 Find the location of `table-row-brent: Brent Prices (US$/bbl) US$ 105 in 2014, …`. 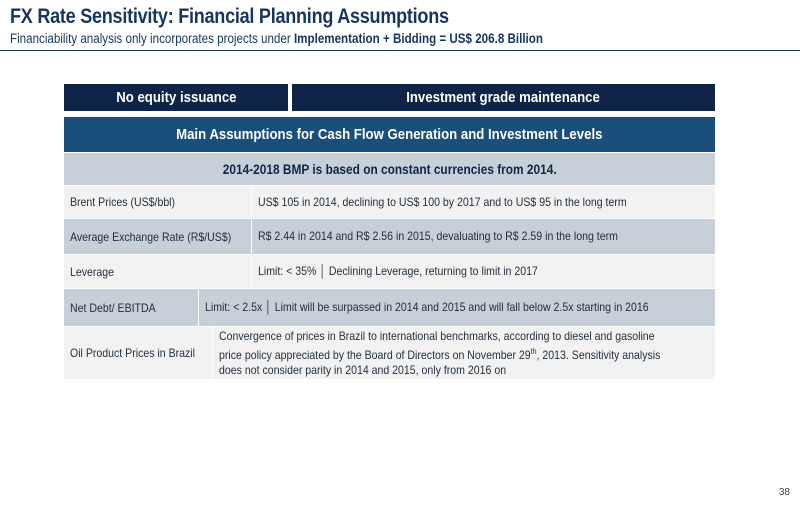

table-row-brent: Brent Prices (US$/bbl) US$ 105 in 2014, … is located at coordinates (389, 202).